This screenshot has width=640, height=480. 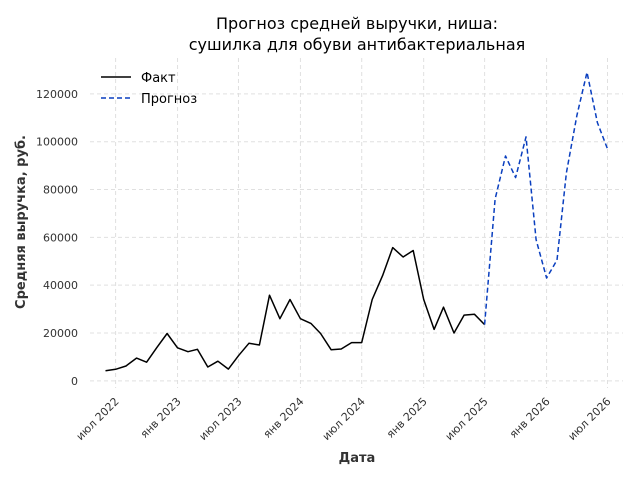 What do you see at coordinates (74, 381) in the screenshot?
I see `y-tick-label: 0` at bounding box center [74, 381].